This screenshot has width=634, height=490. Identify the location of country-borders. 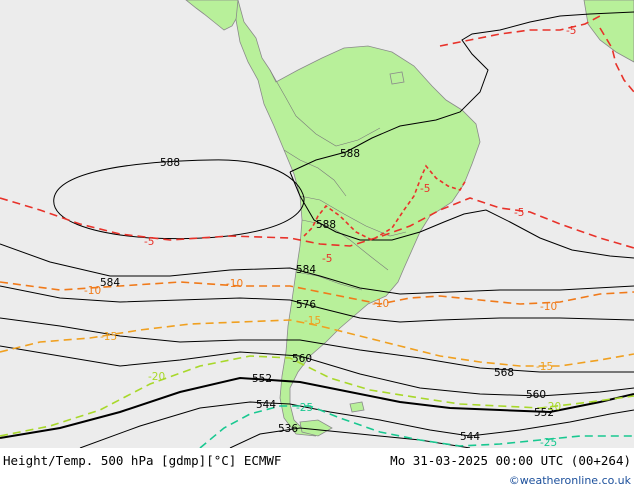
(338, 180).